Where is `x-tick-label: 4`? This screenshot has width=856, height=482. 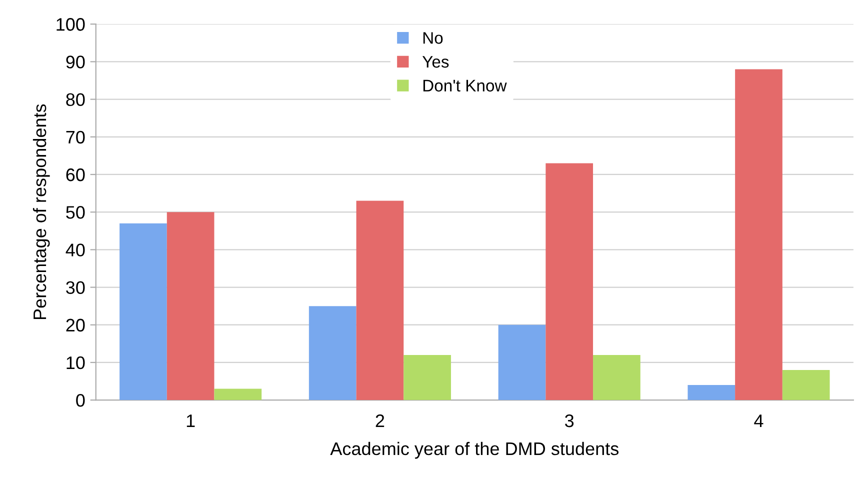
x-tick-label: 4 is located at coordinates (759, 421).